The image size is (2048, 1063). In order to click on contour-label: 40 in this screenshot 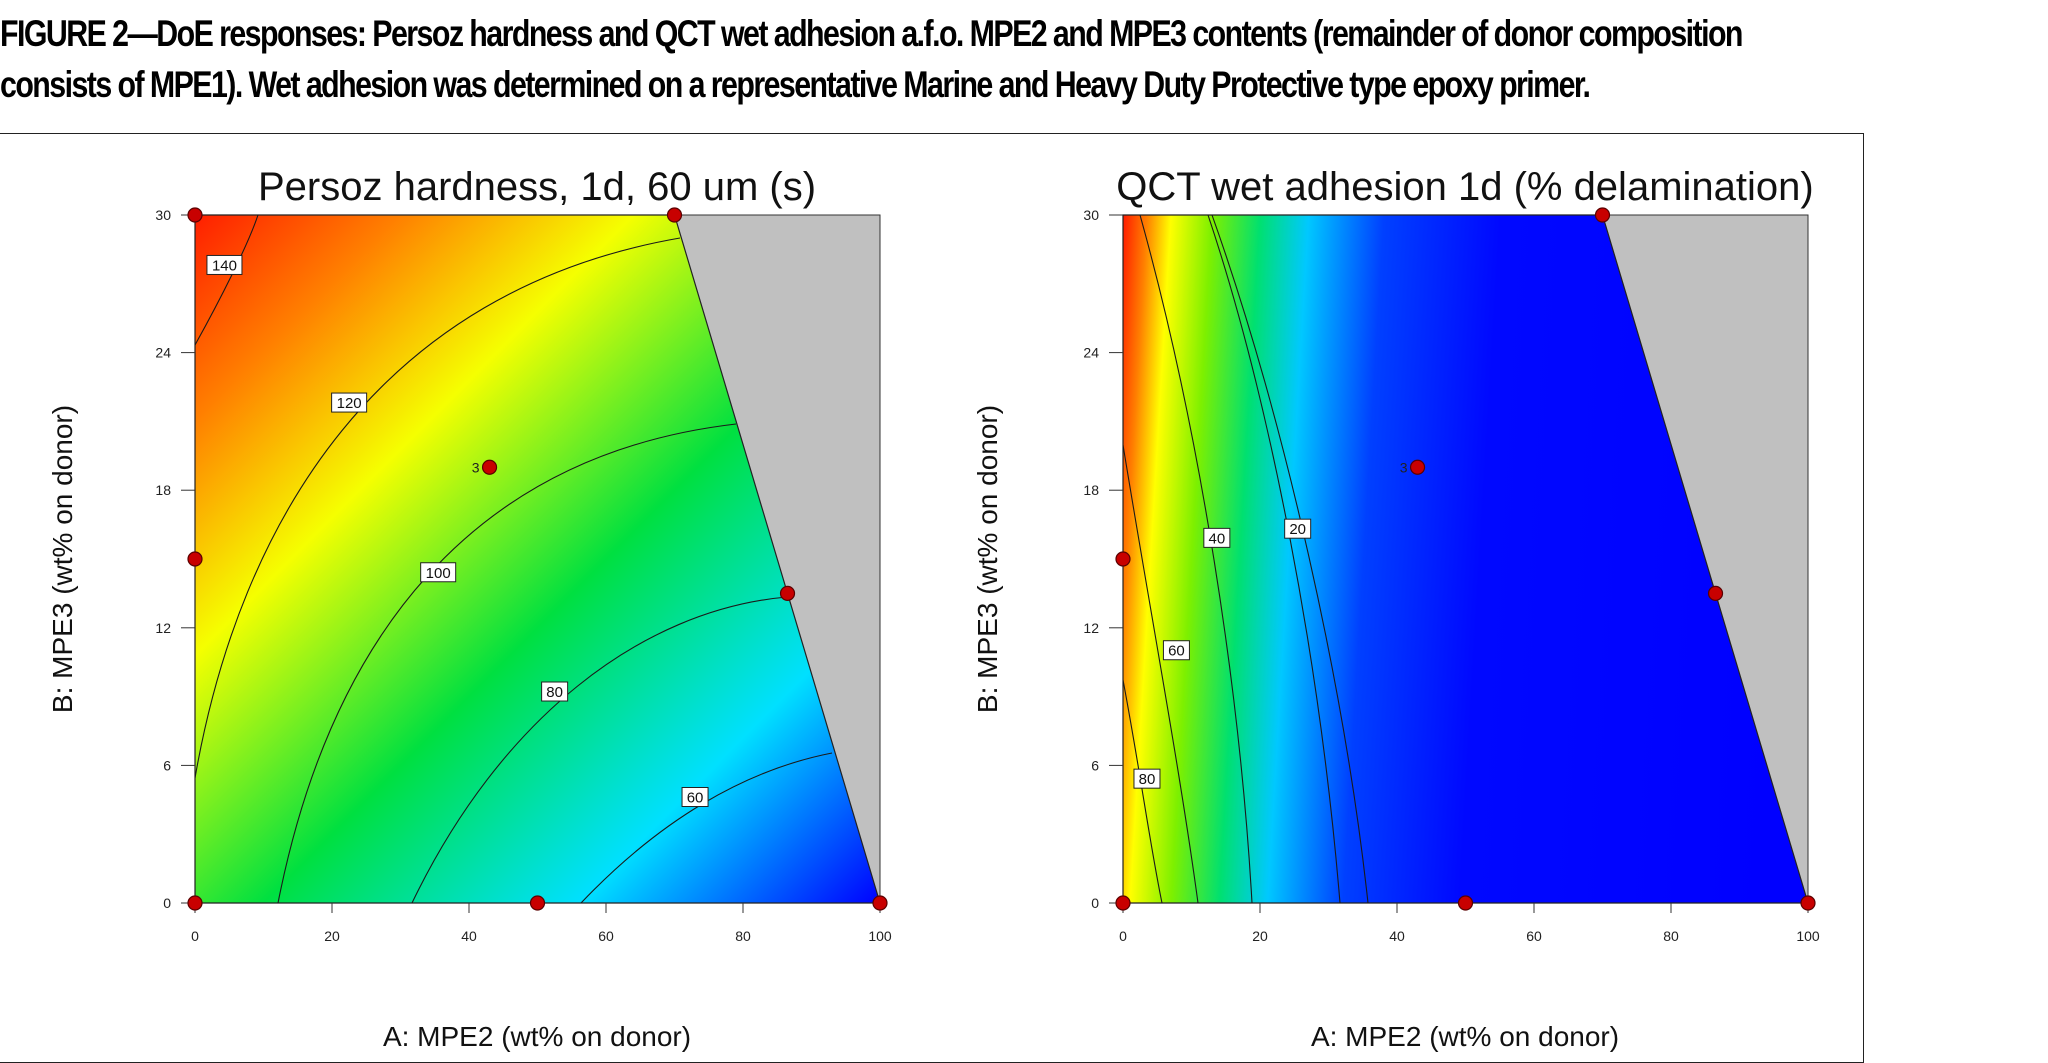, I will do `click(1217, 538)`.